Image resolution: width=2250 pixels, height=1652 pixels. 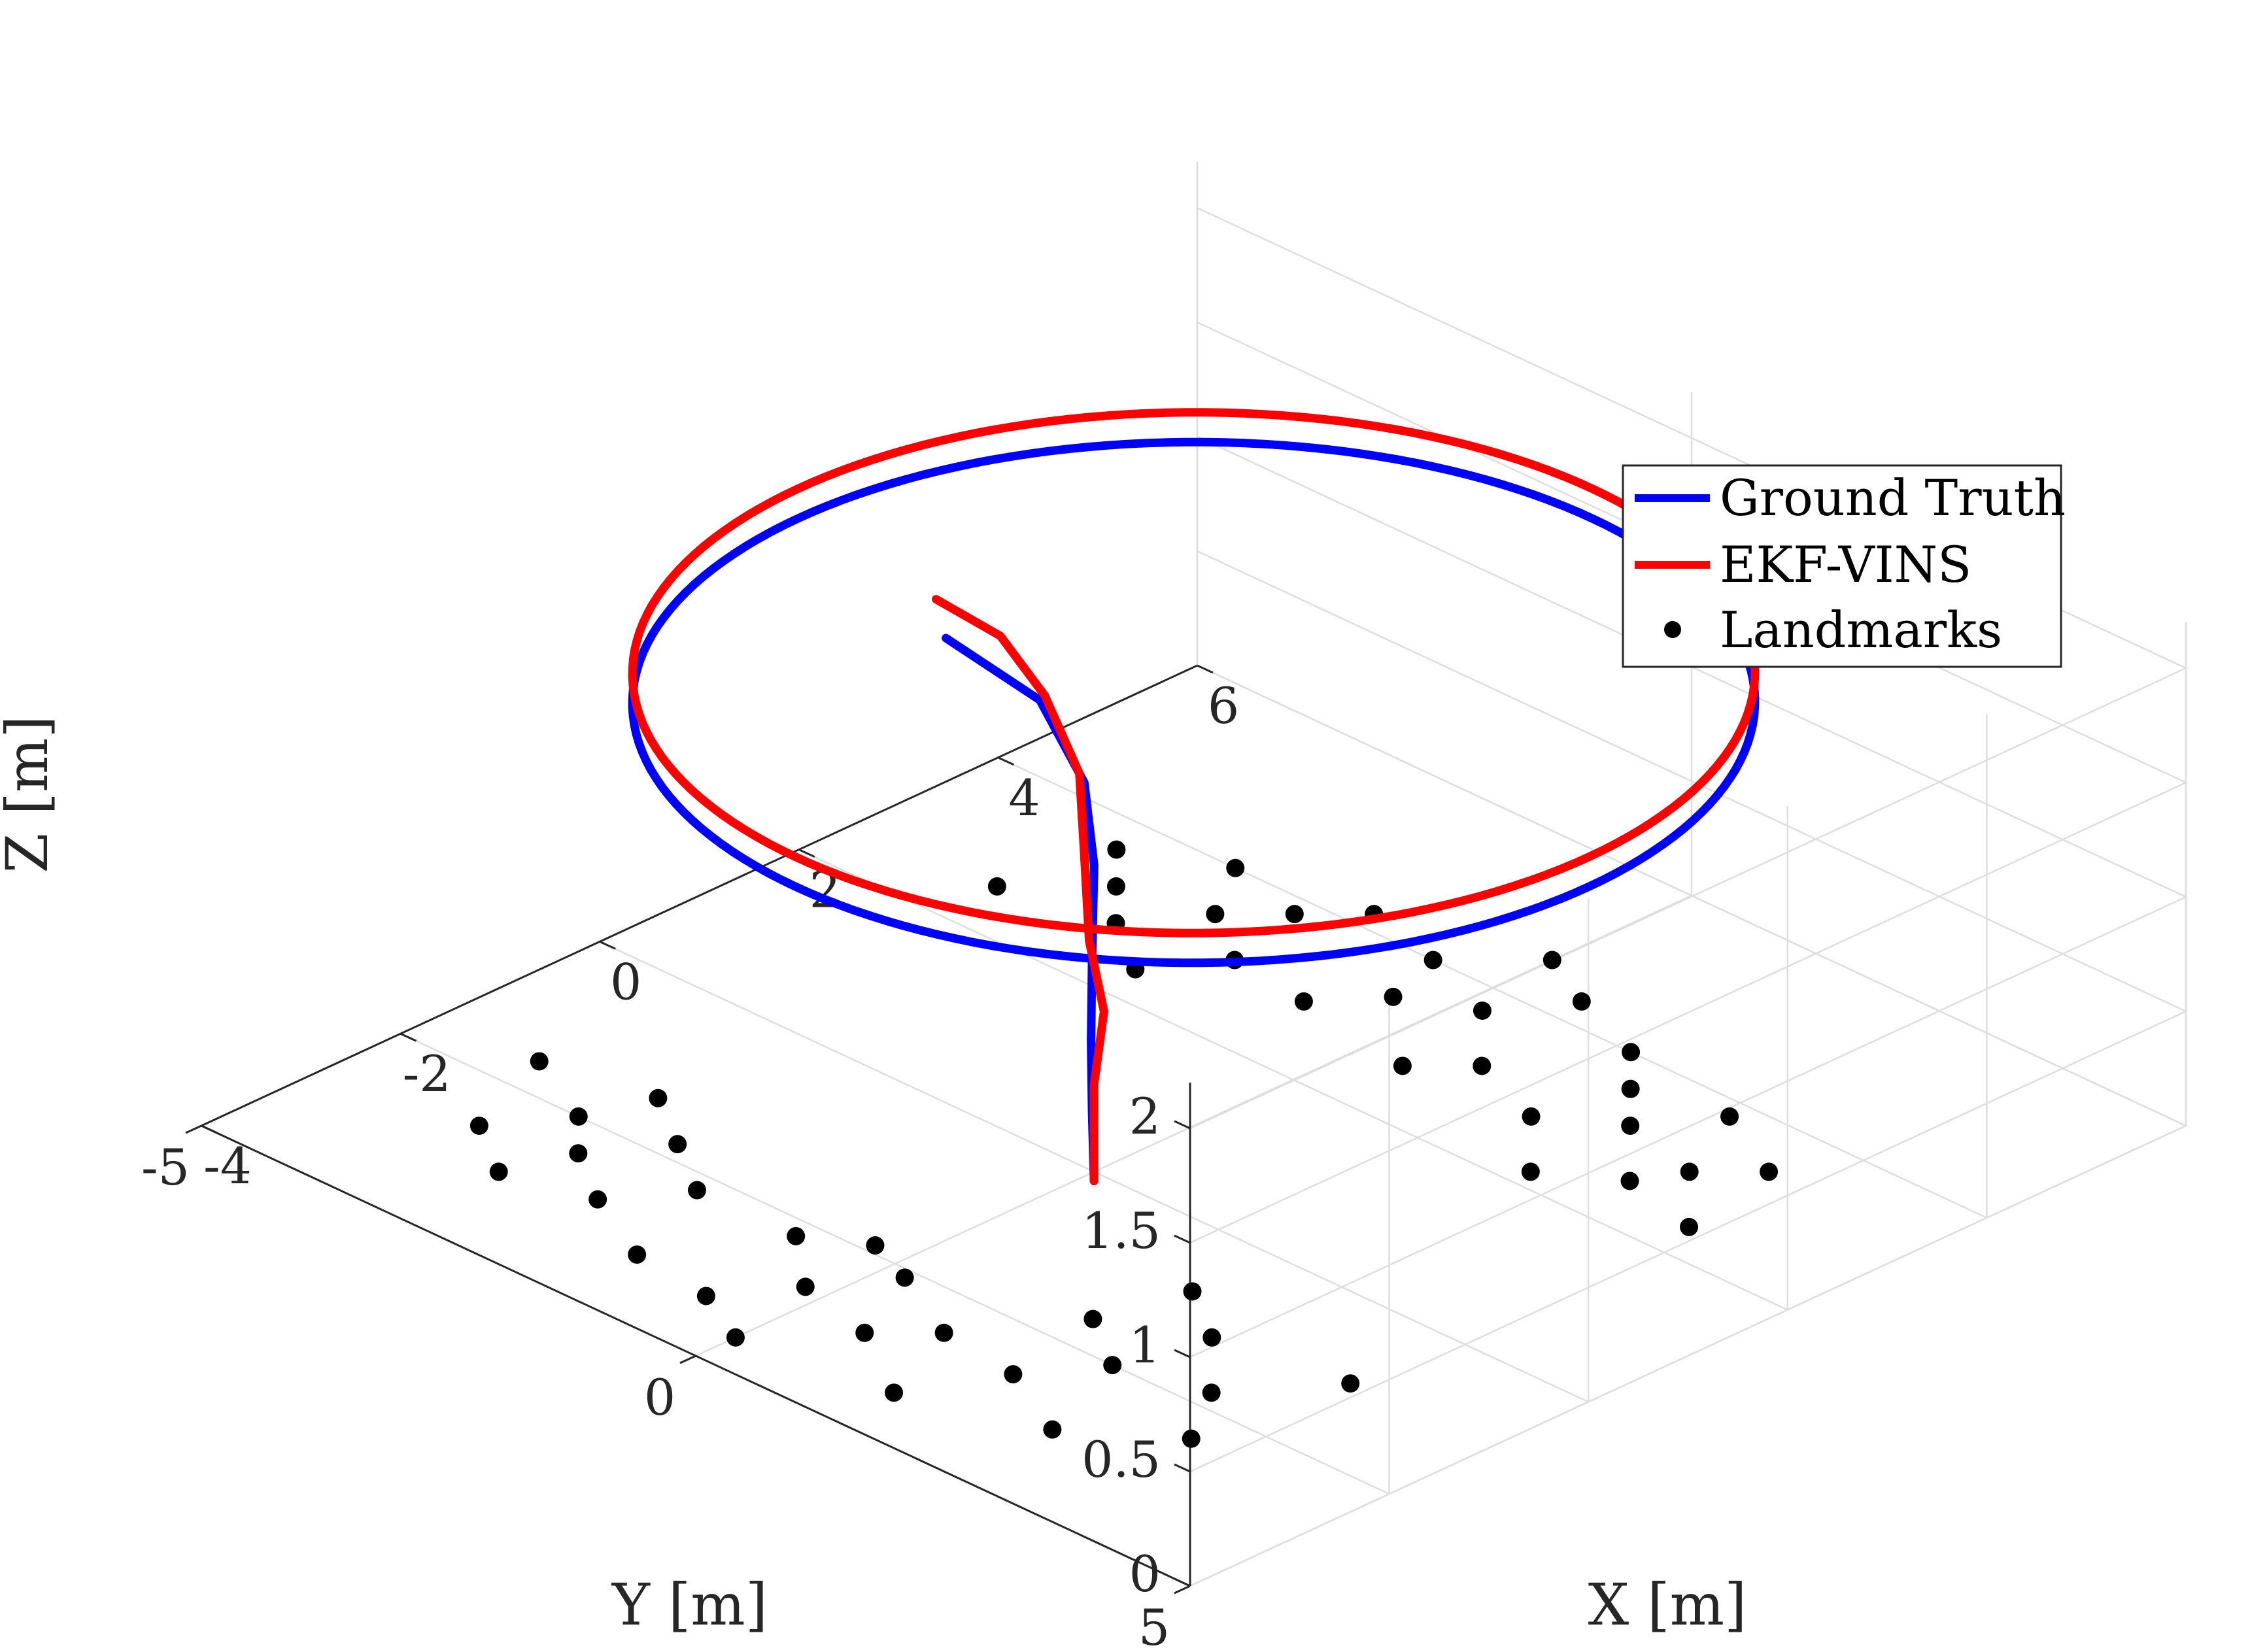 I want to click on x-axis-line, so click(x=699, y=895).